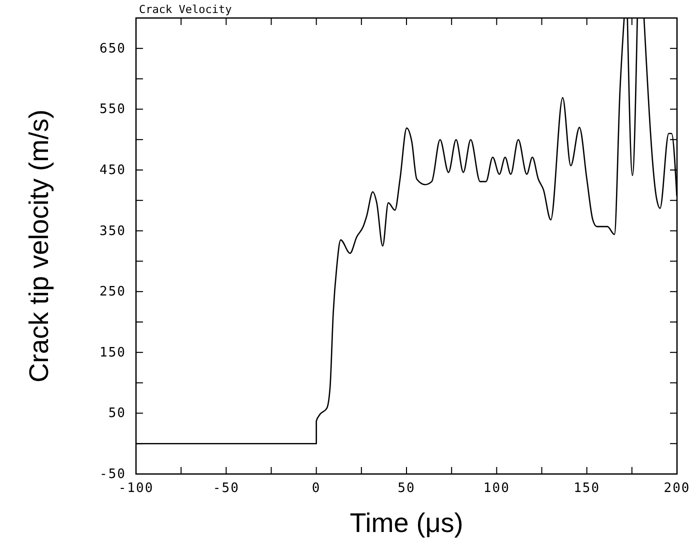 The height and width of the screenshot is (552, 696). What do you see at coordinates (407, 488) in the screenshot?
I see `x-tick-label: 50` at bounding box center [407, 488].